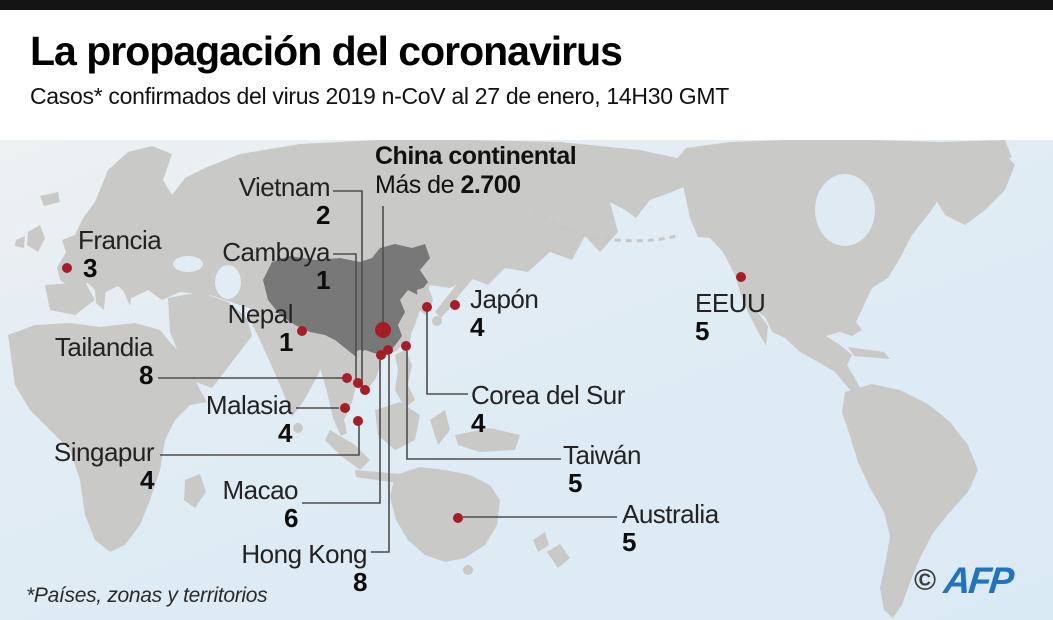  Describe the element at coordinates (606, 225) in the screenshot. I see `landmass-aleutians` at that location.